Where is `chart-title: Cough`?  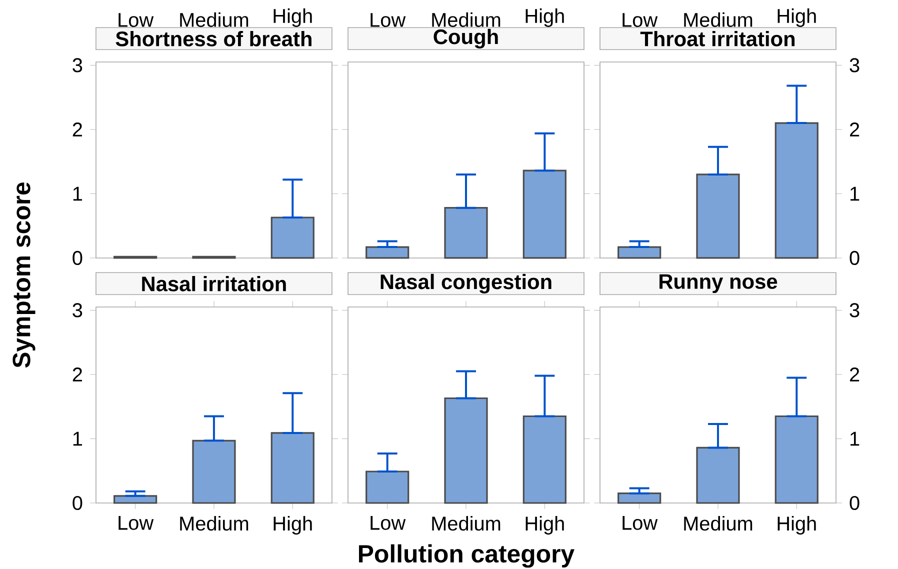
chart-title: Cough is located at coordinates (466, 38).